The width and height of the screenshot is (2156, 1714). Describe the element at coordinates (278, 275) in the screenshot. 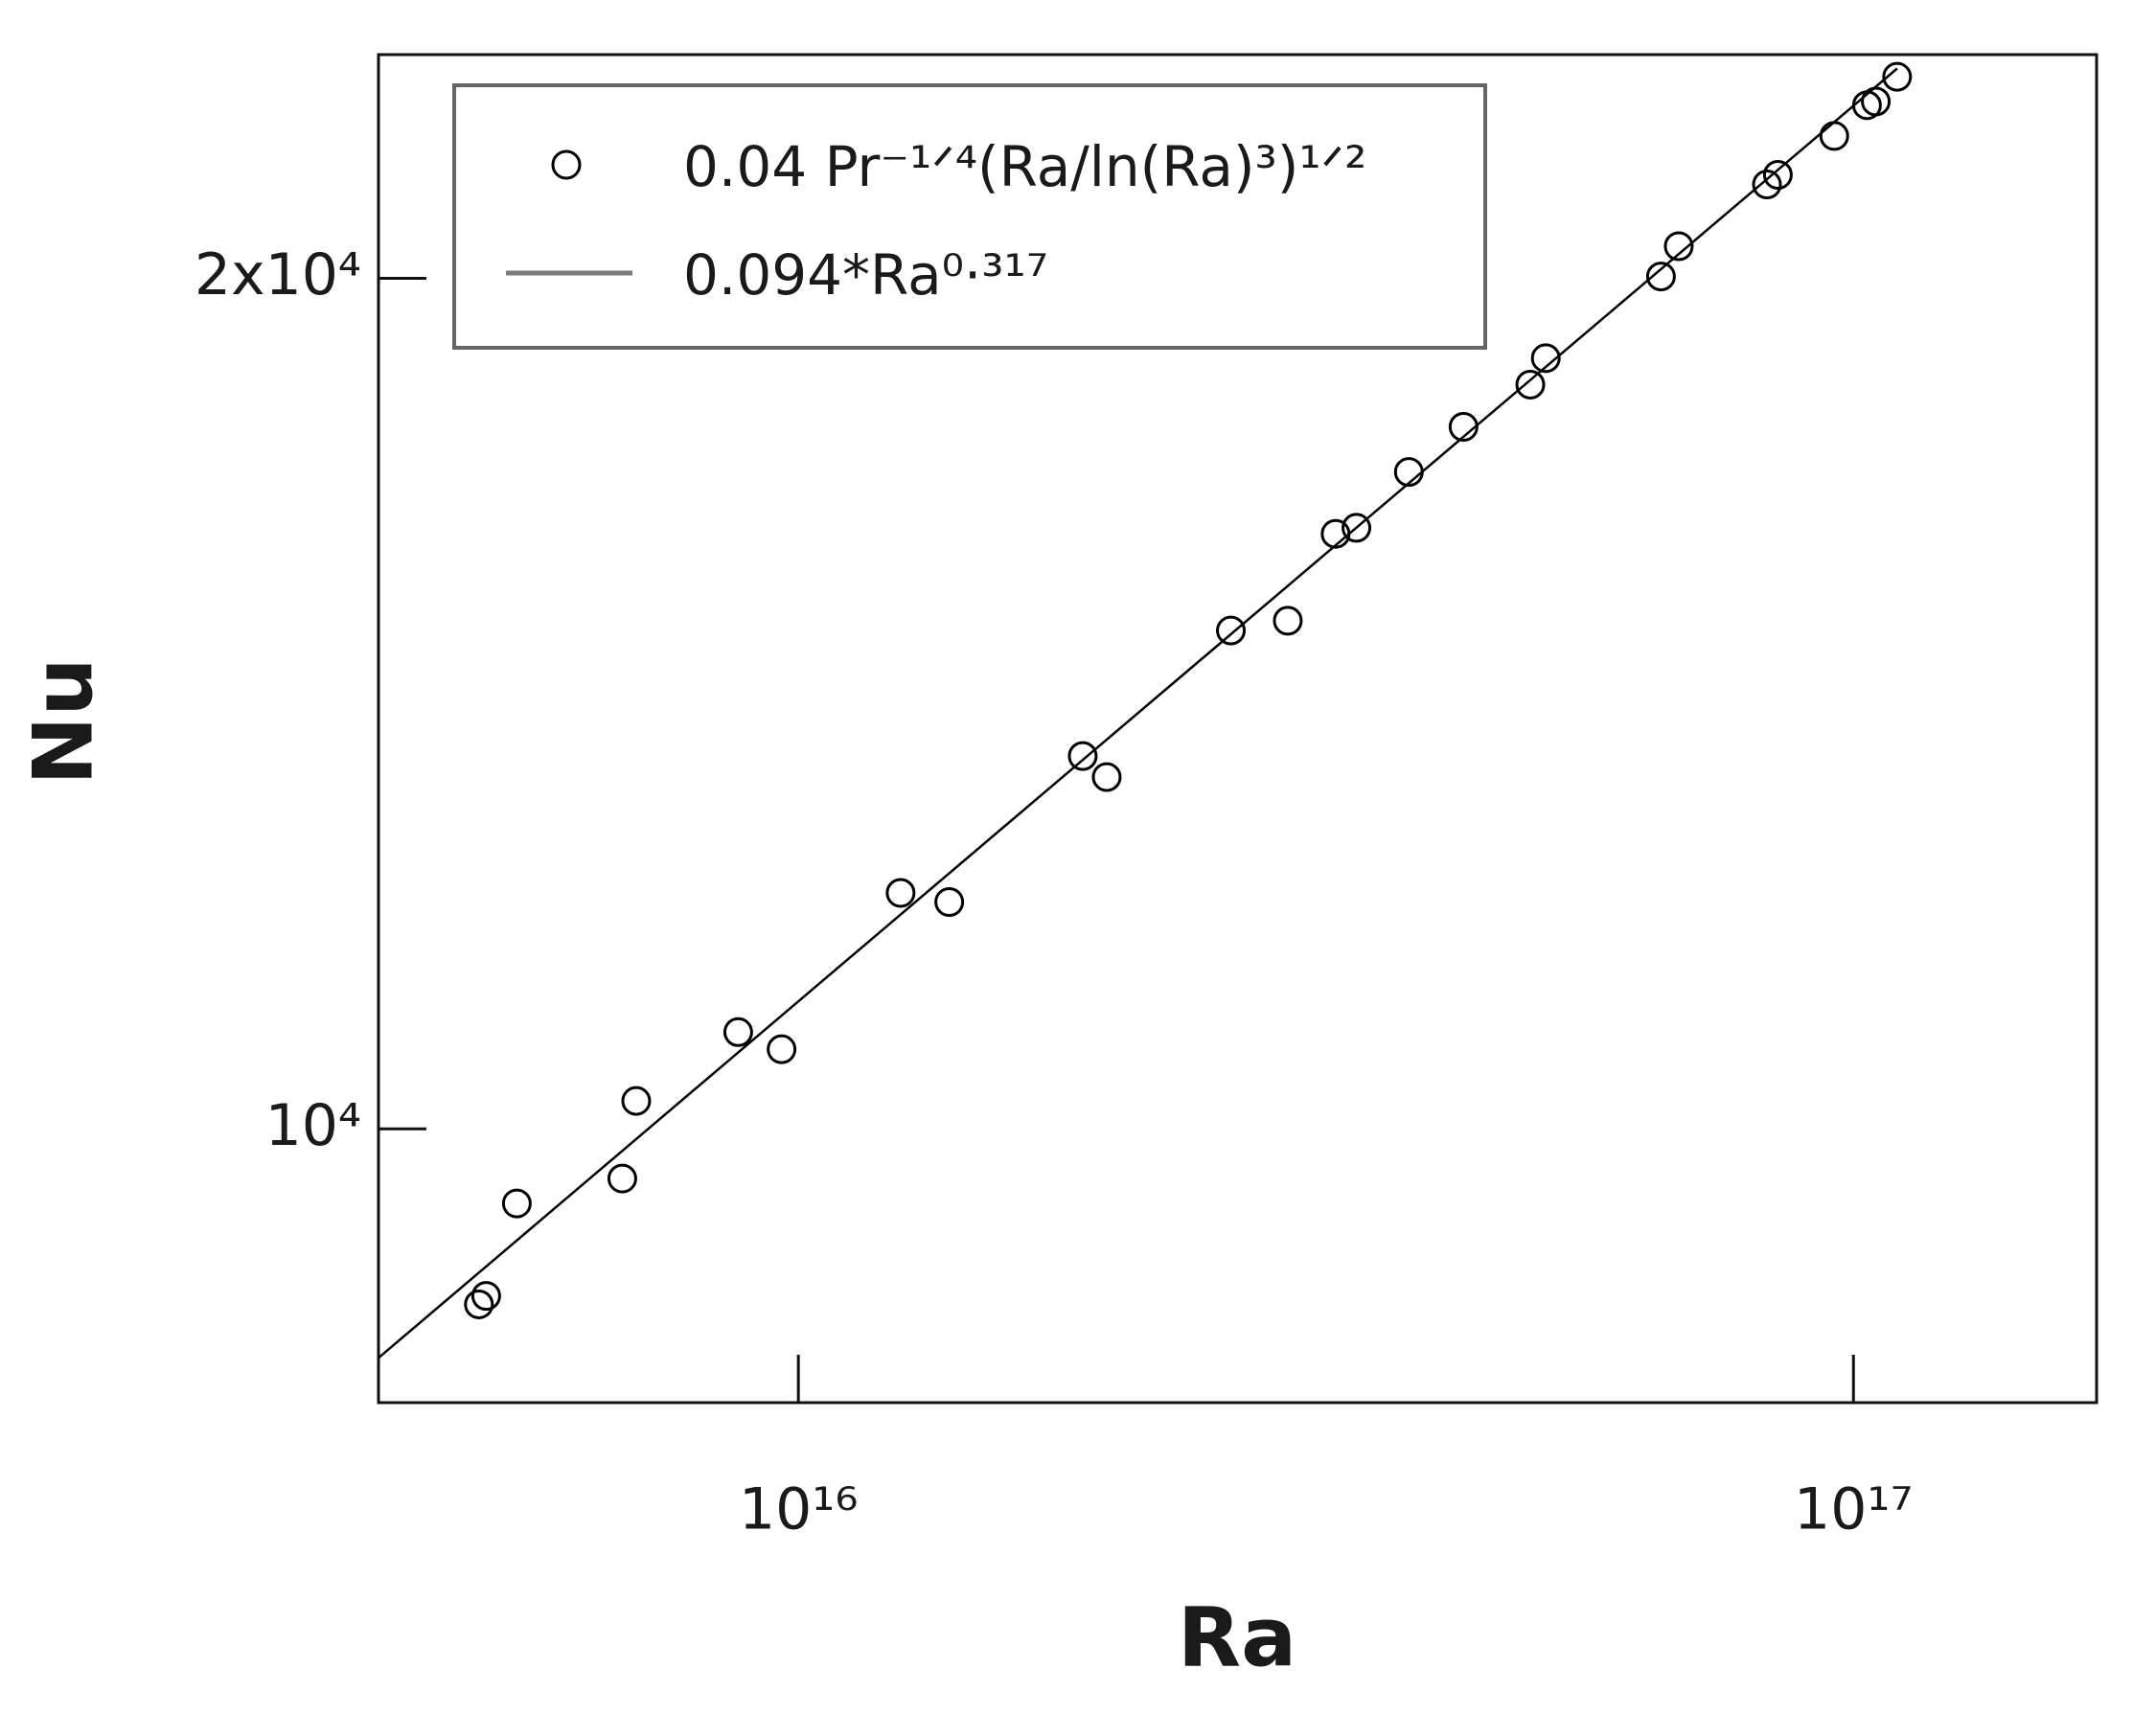

I see `y-tick-label: 2x10⁴` at that location.